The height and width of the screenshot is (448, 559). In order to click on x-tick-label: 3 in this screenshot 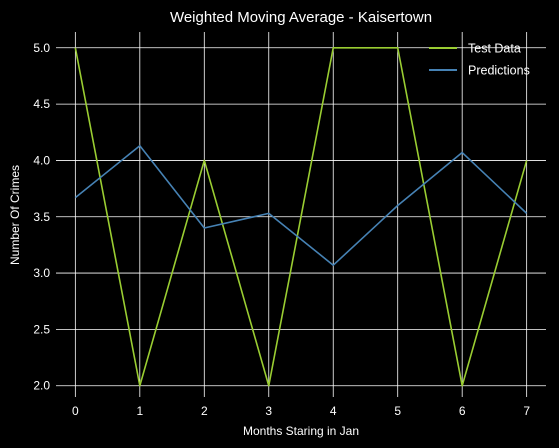, I will do `click(268, 411)`.